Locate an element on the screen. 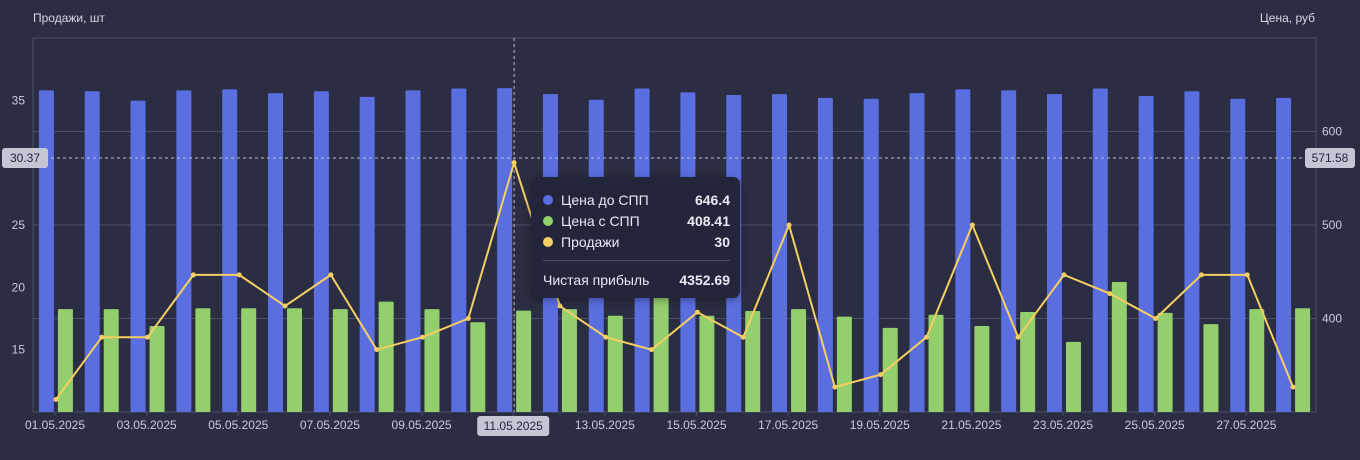 The width and height of the screenshot is (1360, 460). x-tick-label: 03.05.2025 is located at coordinates (147, 425).